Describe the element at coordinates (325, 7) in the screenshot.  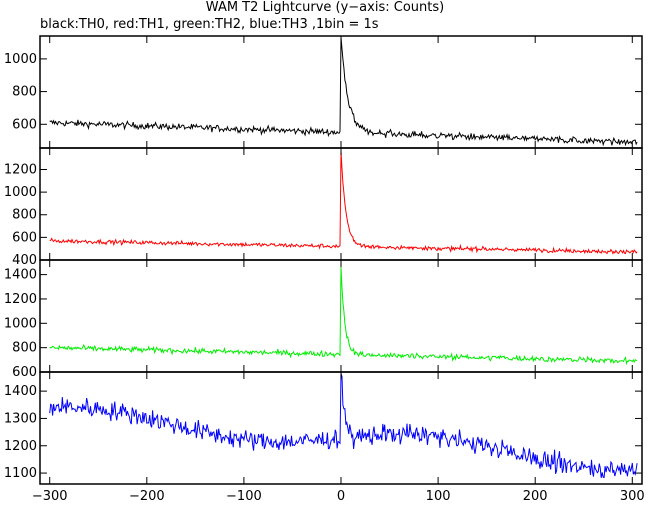
I see `chart-title: WAM T2 Lightcurve (y−axis: Counts)` at that location.